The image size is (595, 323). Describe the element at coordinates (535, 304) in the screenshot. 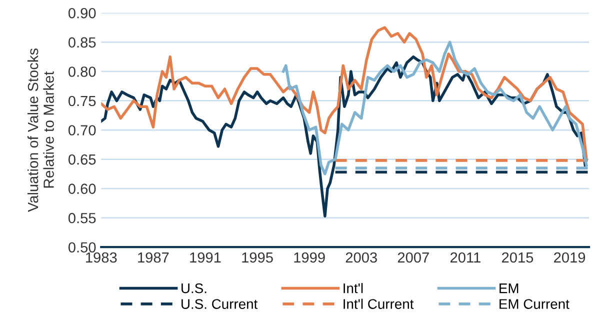

I see `legend-label: EM Current` at that location.